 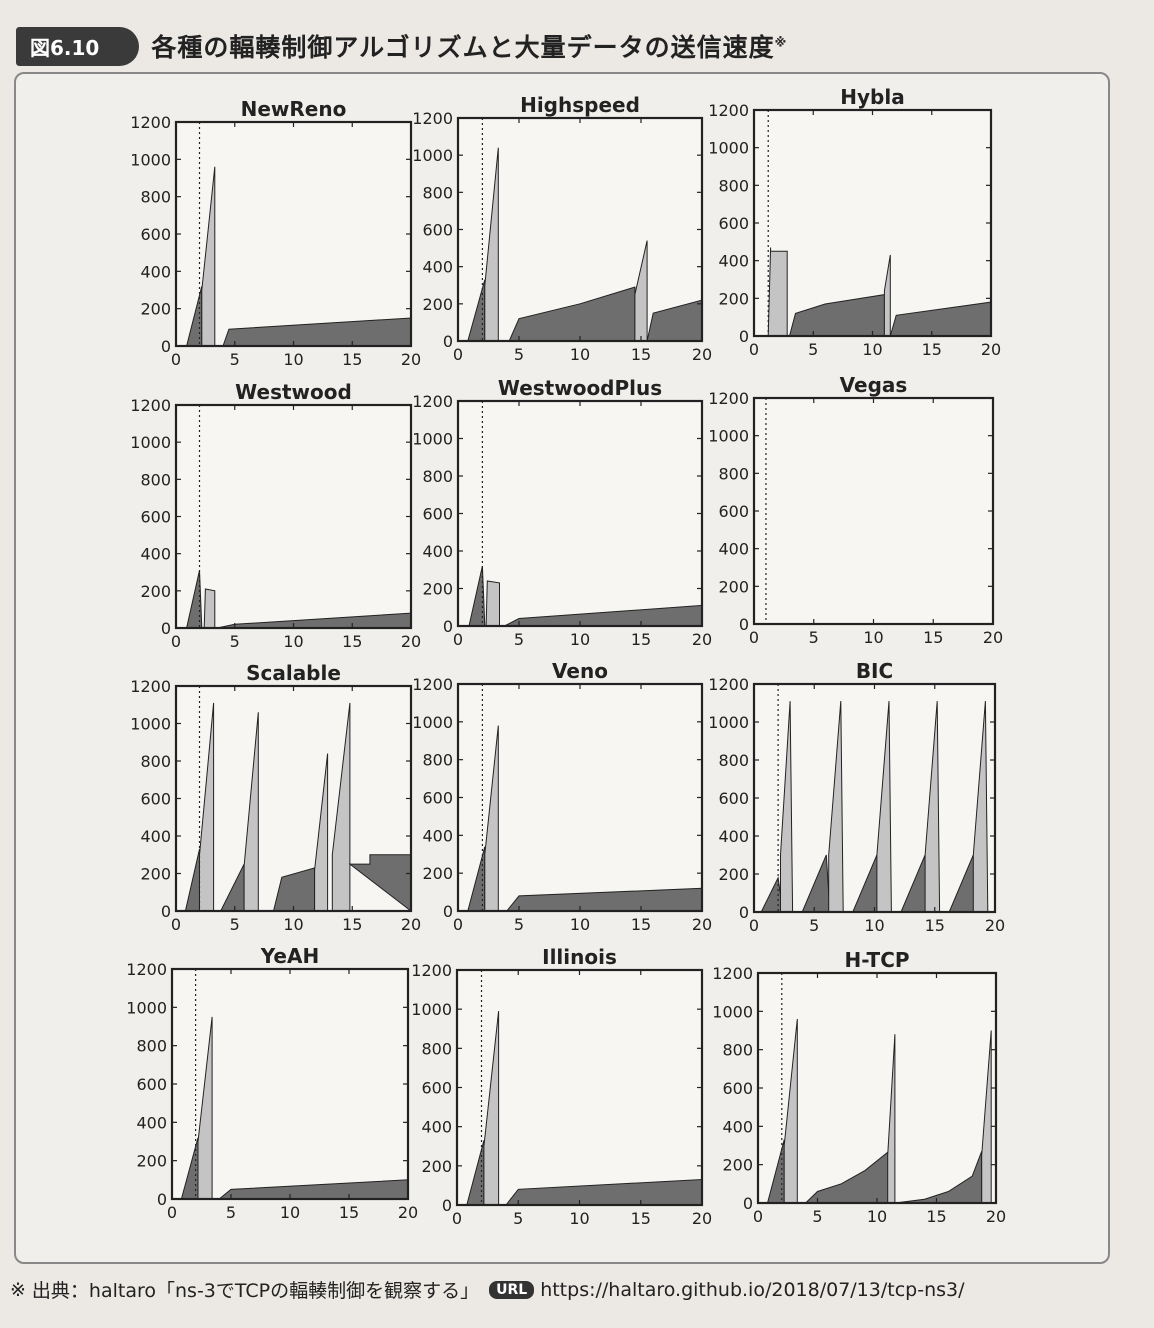 What do you see at coordinates (272, 1083) in the screenshot?
I see `chart-panel: 0 200 400 600 800 1000 1200 0 5 10 15 20 YeAH` at bounding box center [272, 1083].